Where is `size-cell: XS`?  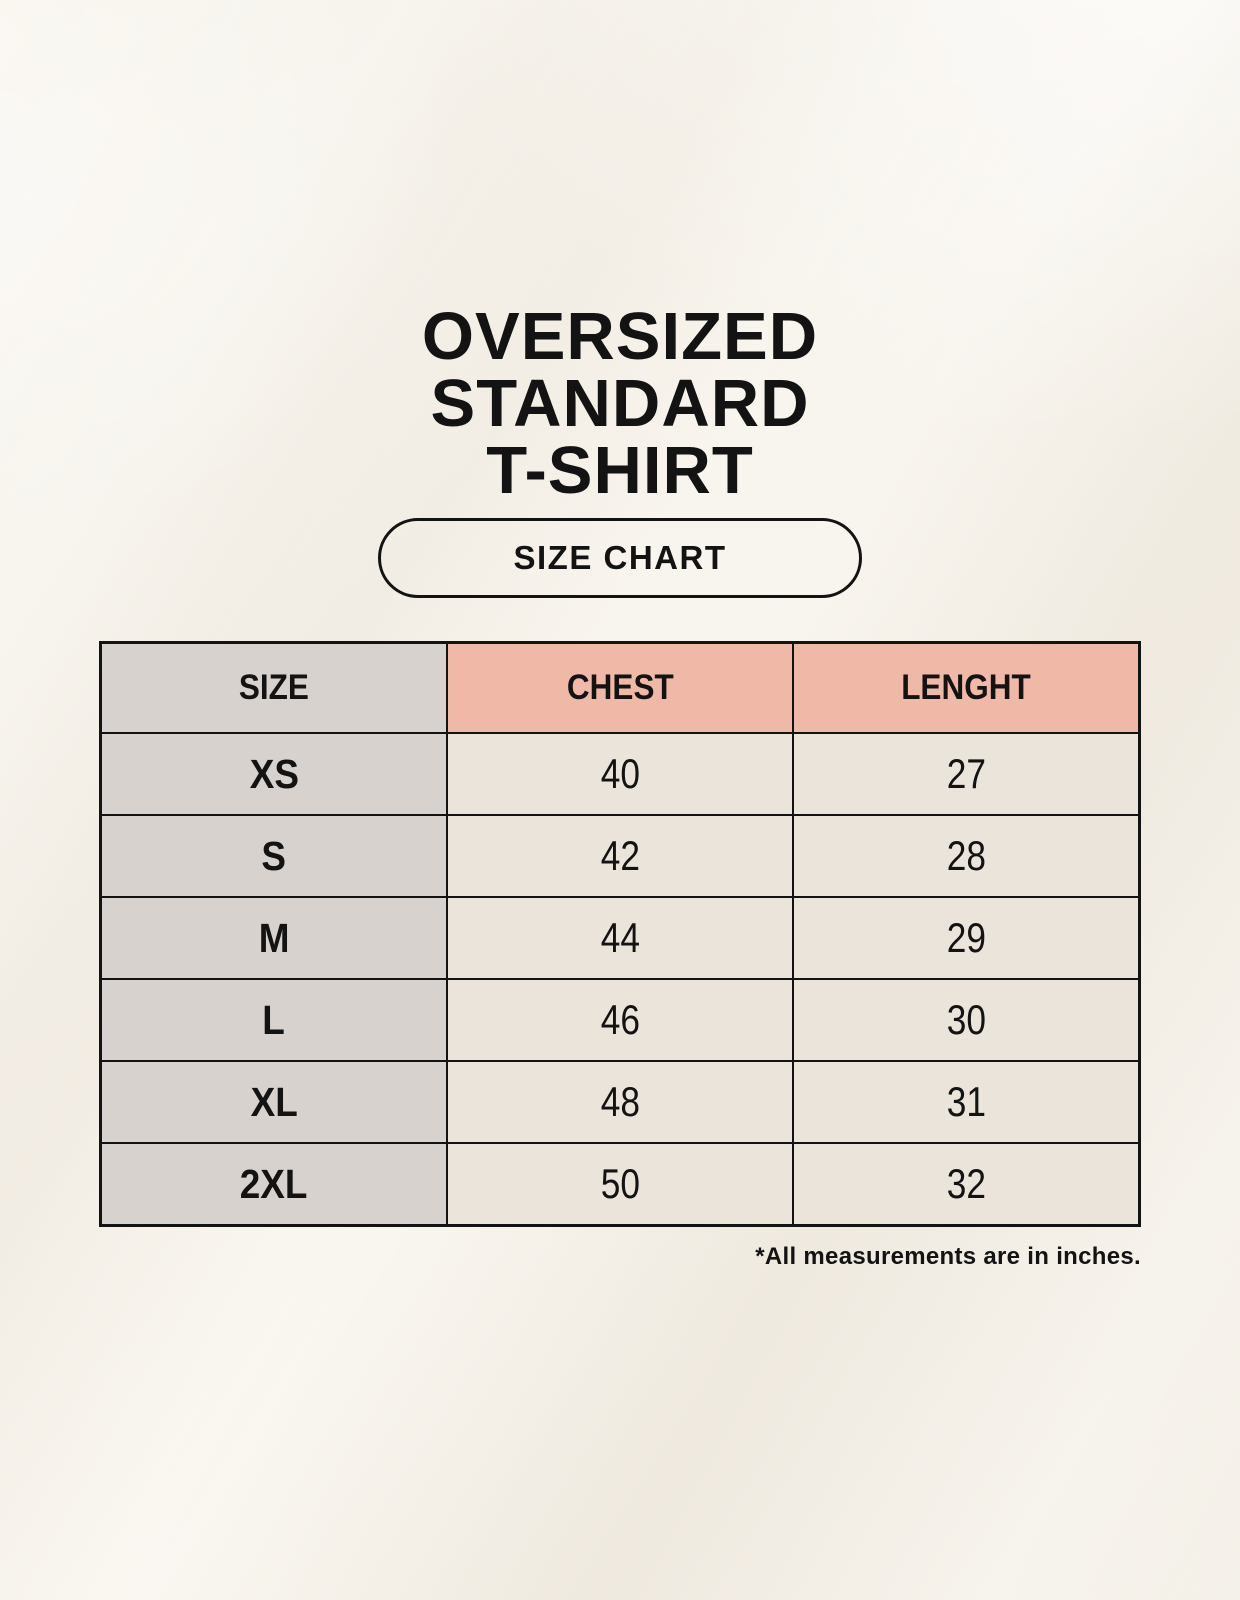 size-cell: XS is located at coordinates (273, 774).